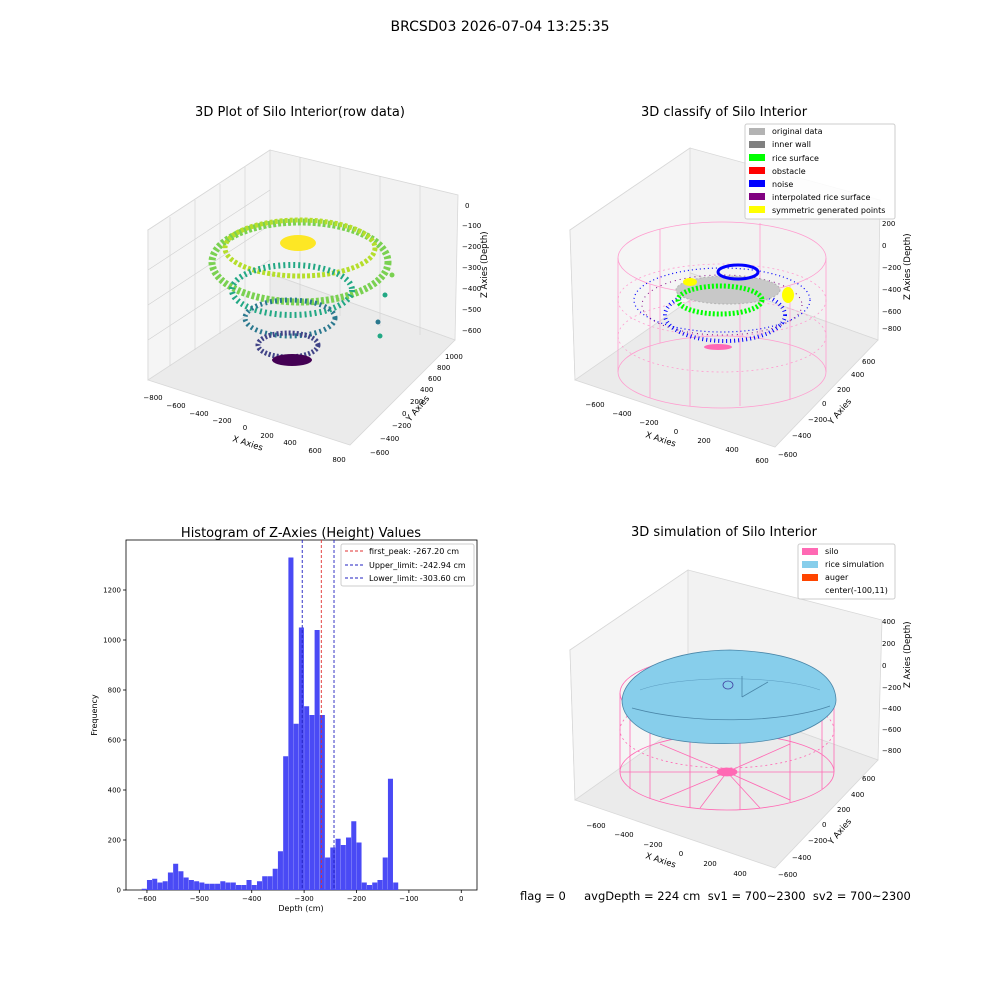 Image resolution: width=1000 pixels, height=1000 pixels. What do you see at coordinates (795, 158) in the screenshot?
I see `legend-rice-surface: rice surface` at bounding box center [795, 158].